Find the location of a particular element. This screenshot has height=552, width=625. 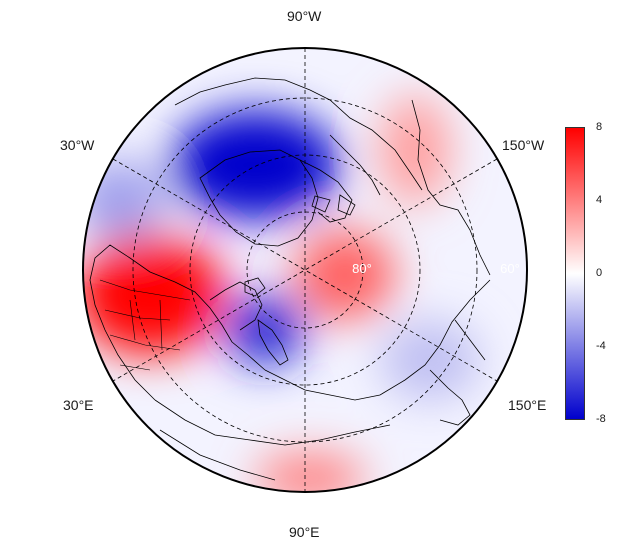

anomaly-laptev-siberia is located at coordinates (345, 275).